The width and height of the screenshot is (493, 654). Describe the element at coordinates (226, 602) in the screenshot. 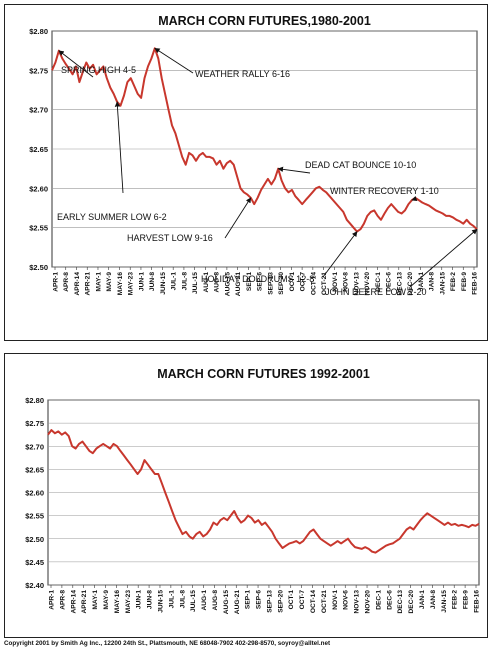

I see `x-tick-label: AUG-15` at that location.